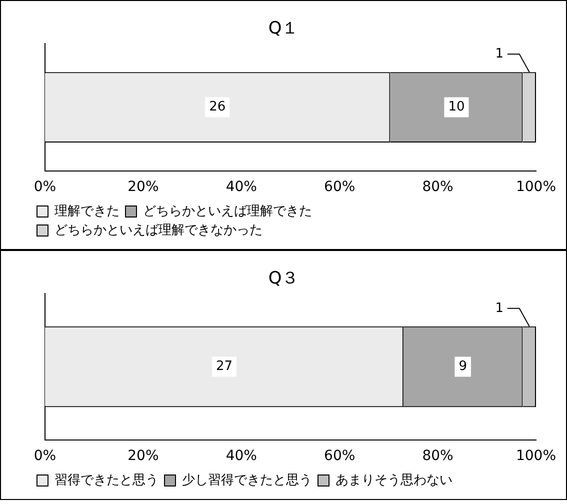  Describe the element at coordinates (247, 480) in the screenshot. I see `legend-label: 少し習得できたと思う` at that location.